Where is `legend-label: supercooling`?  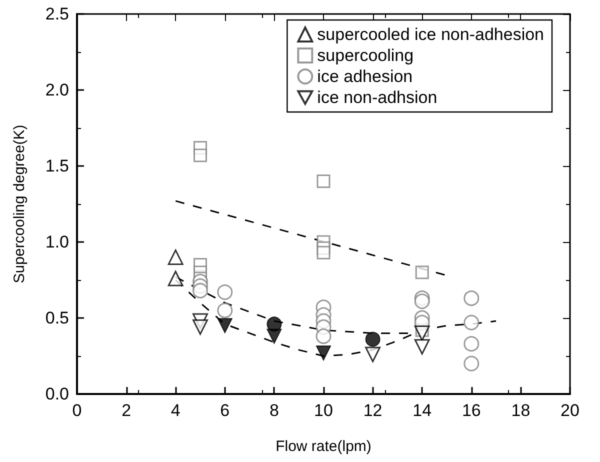
legend-label: supercooling is located at coordinates (365, 55).